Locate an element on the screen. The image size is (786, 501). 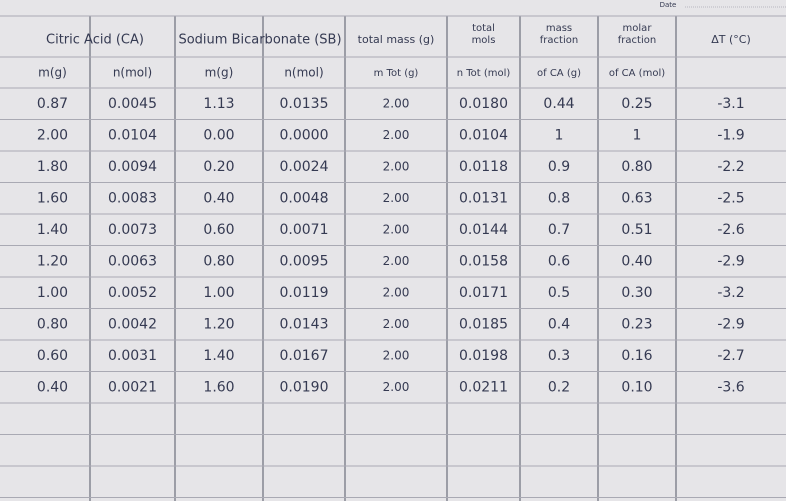
cell-value: -2.5 is located at coordinates (730, 198).